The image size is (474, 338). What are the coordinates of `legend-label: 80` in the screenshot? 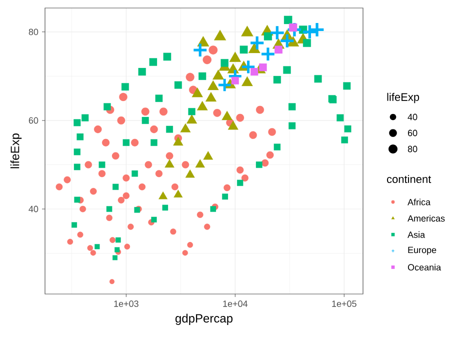 It's located at (413, 149).